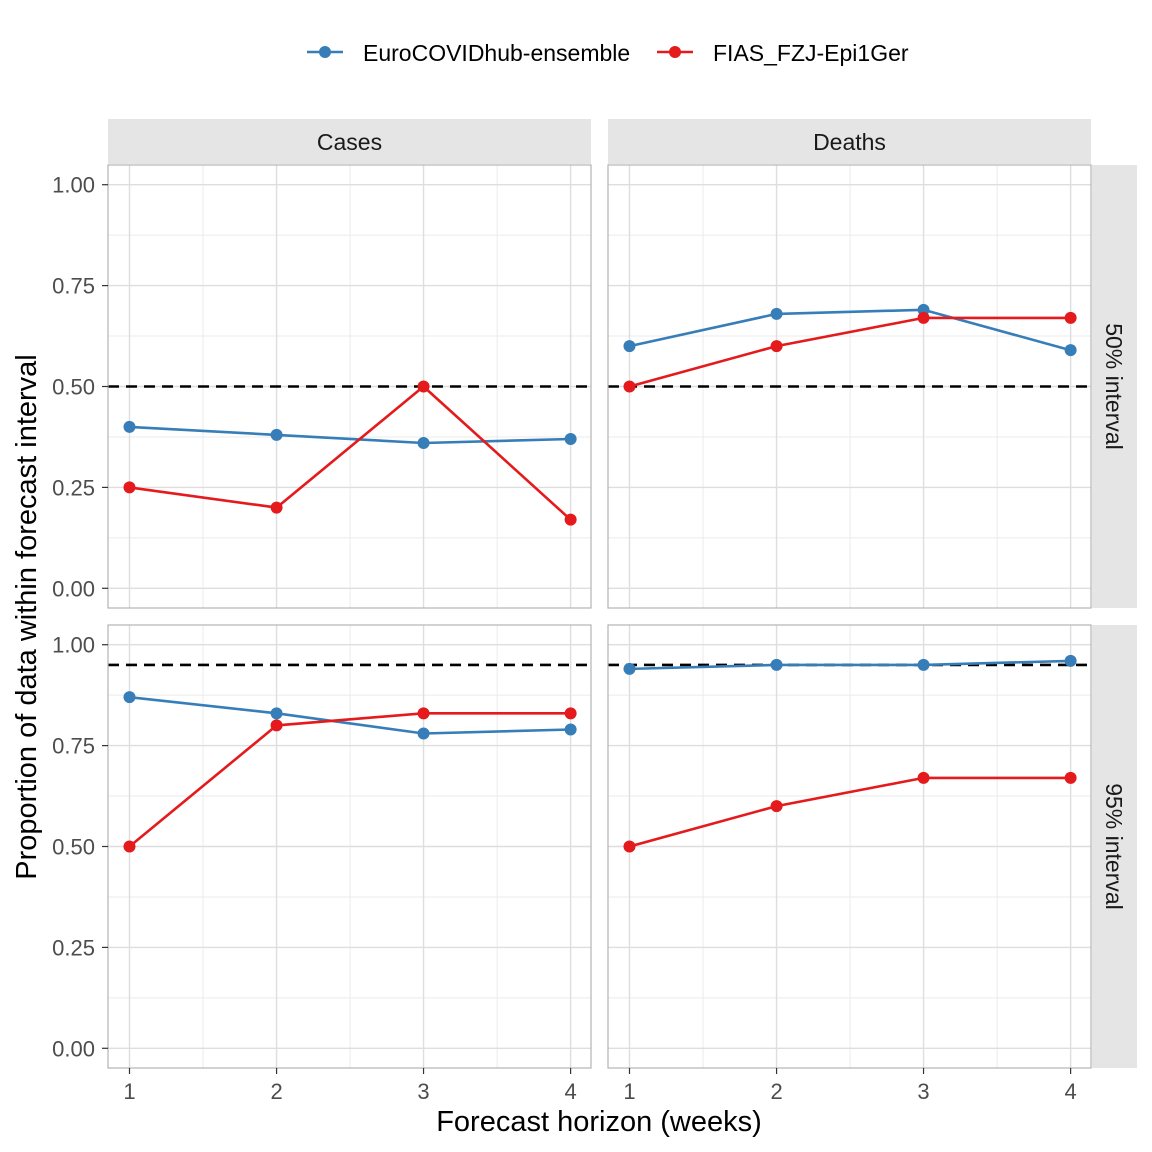  I want to click on x-axis-title: Forecast horizon (weeks), so click(599, 1122).